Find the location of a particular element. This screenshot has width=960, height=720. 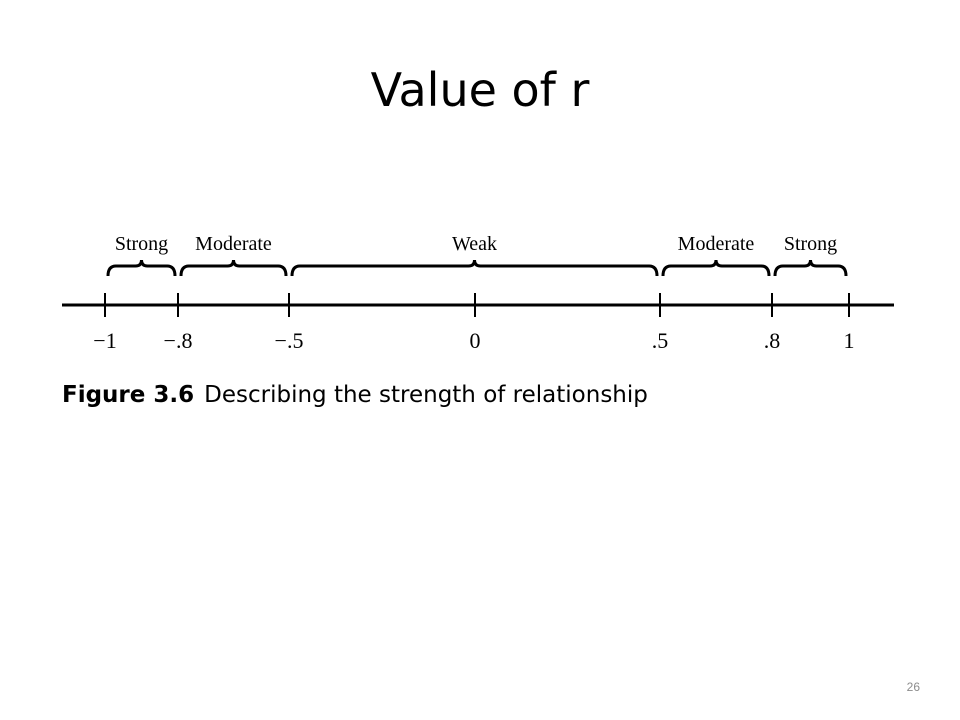

tick-label: 0 is located at coordinates (475, 340).